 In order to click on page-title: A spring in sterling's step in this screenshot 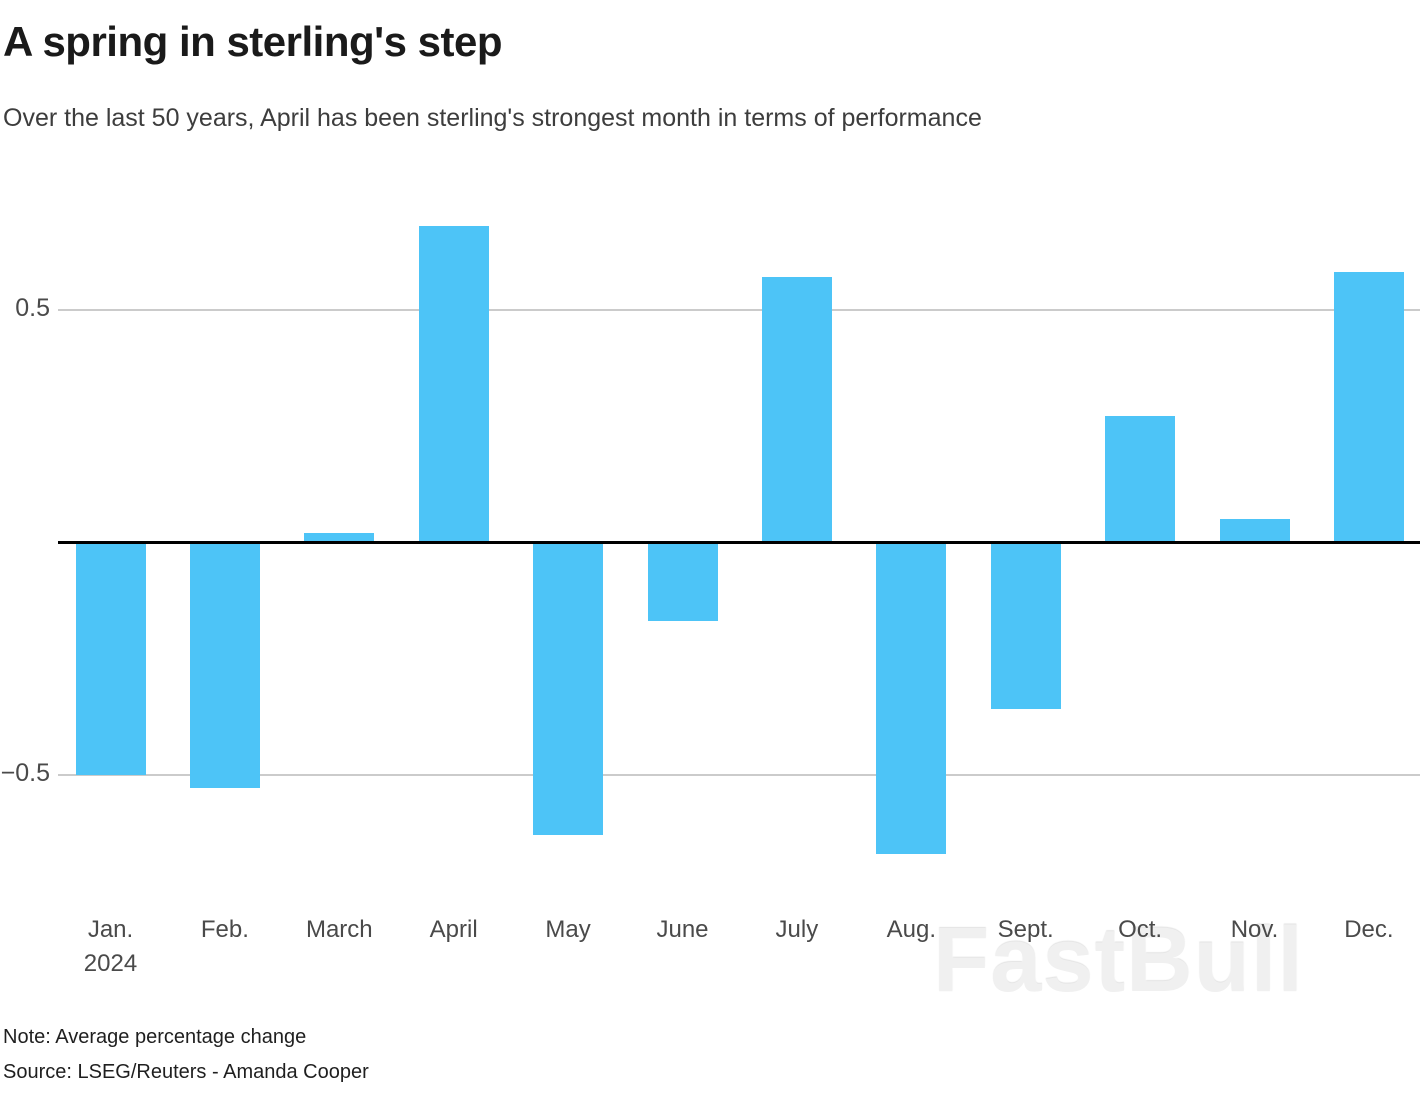, I will do `click(253, 41)`.